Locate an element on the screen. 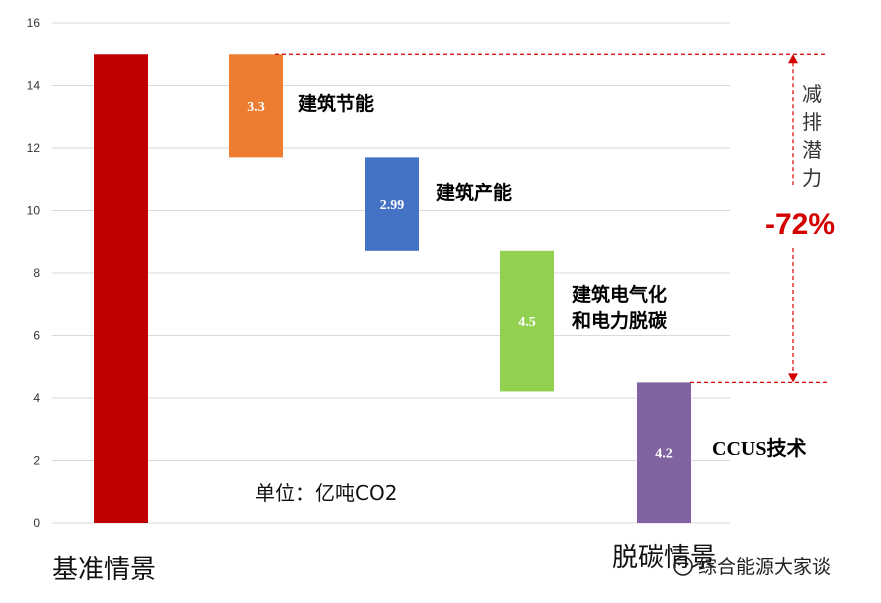 The image size is (881, 603). potential-label-char: 潜 is located at coordinates (812, 150).